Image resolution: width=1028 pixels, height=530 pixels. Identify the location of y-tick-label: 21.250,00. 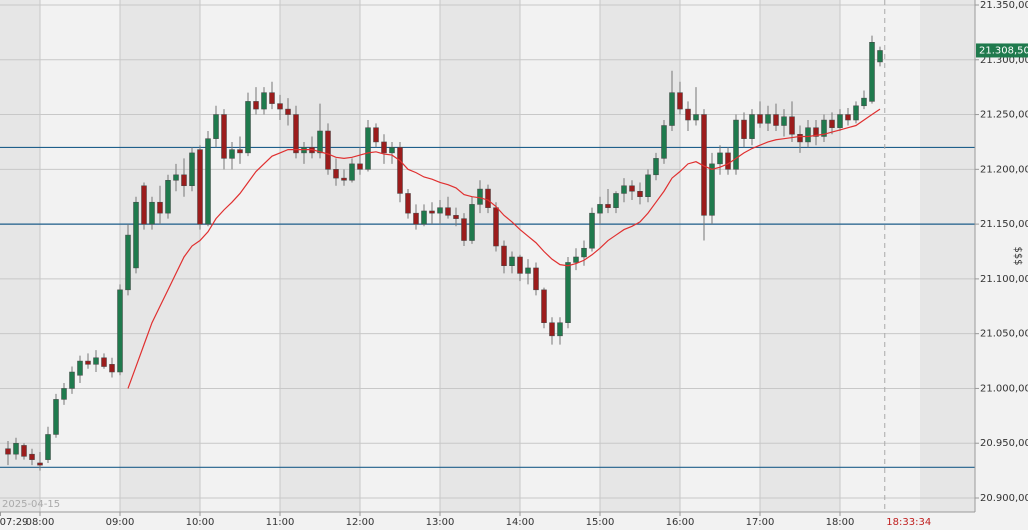
(1004, 115).